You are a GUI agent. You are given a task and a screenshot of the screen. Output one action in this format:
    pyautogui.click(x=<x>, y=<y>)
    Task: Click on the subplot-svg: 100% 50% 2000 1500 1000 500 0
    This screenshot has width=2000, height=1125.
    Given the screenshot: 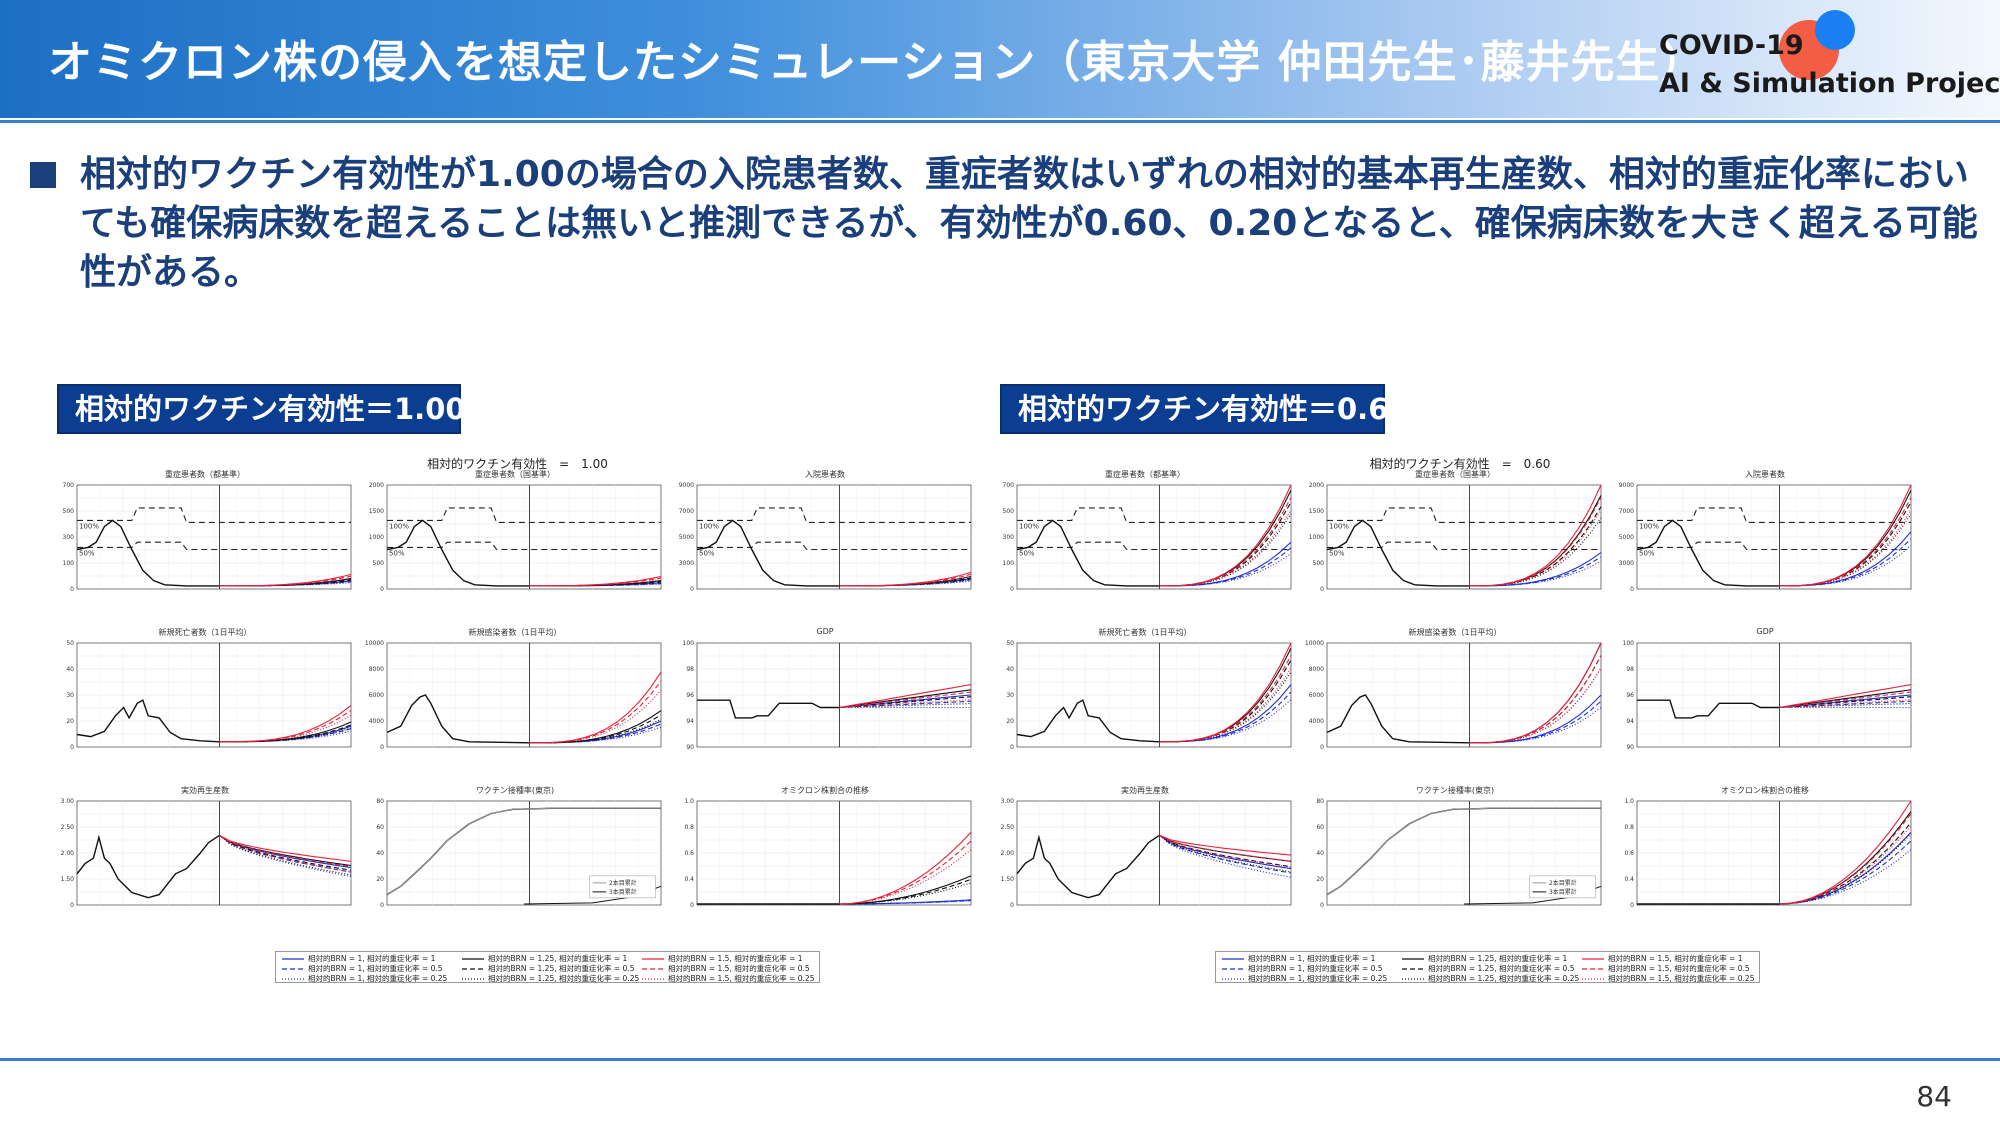 What is the action you would take?
    pyautogui.click(x=1455, y=537)
    